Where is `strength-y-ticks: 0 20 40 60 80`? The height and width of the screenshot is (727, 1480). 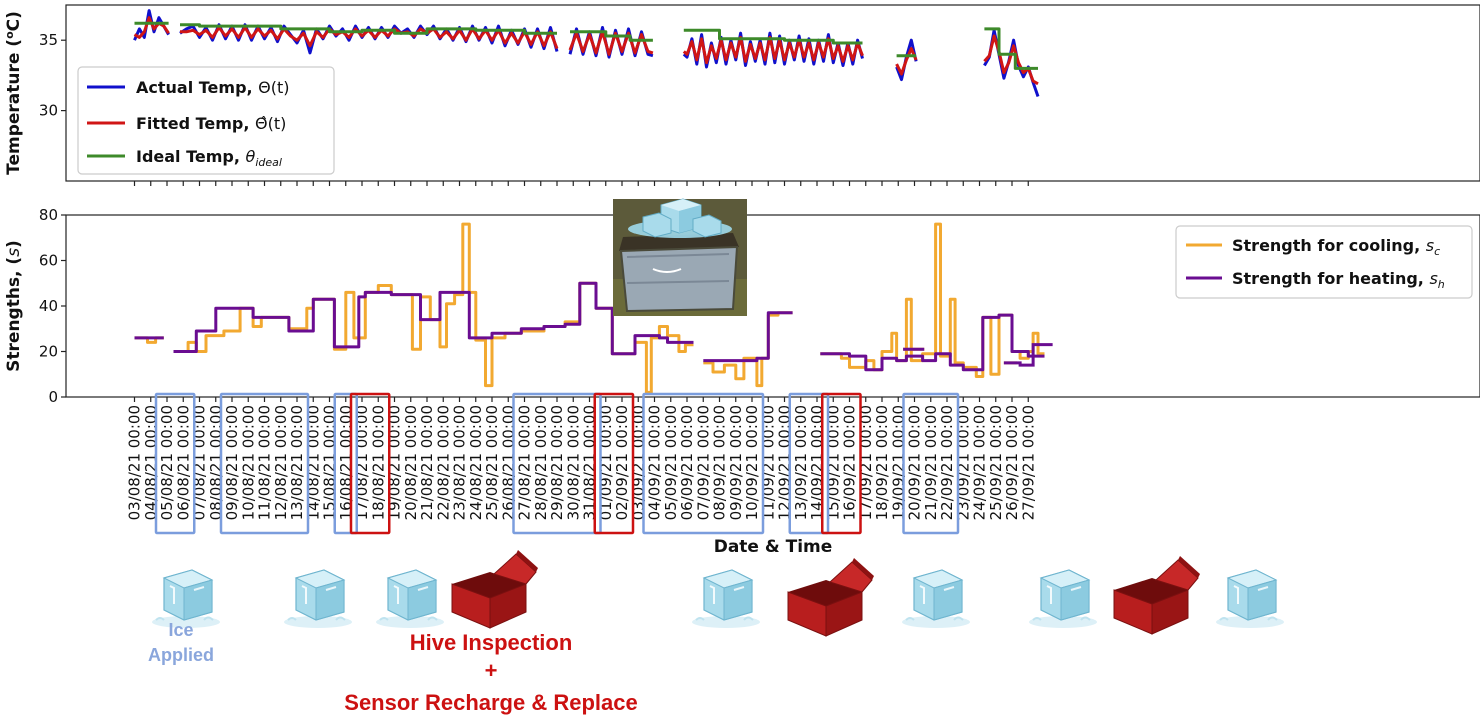 strength-y-ticks: 0 20 40 60 80 is located at coordinates (52, 306).